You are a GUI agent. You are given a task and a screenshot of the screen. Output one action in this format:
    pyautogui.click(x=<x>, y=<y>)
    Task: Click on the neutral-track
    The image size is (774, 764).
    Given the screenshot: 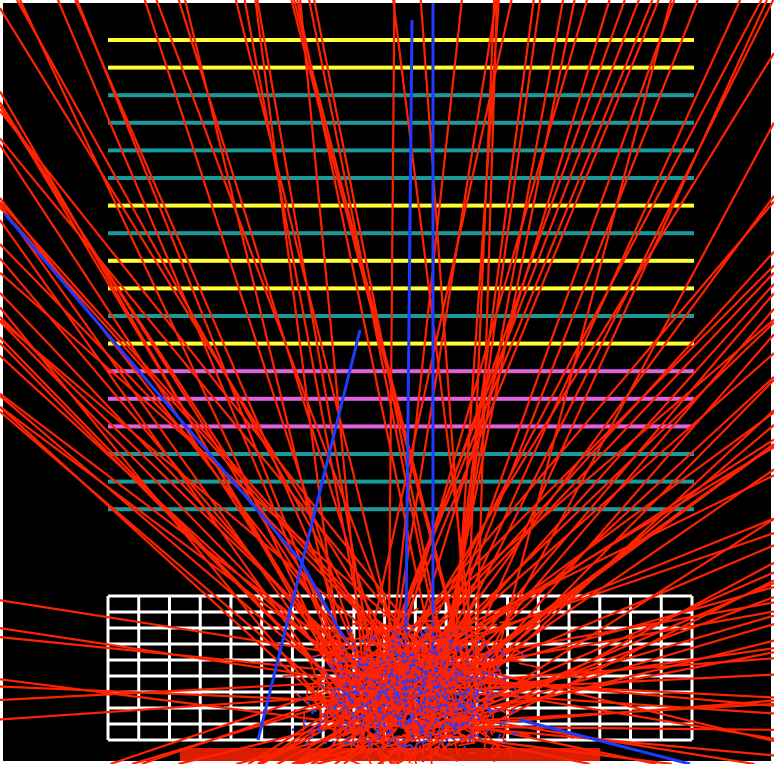 What is the action you would take?
    pyautogui.click(x=408, y=370)
    